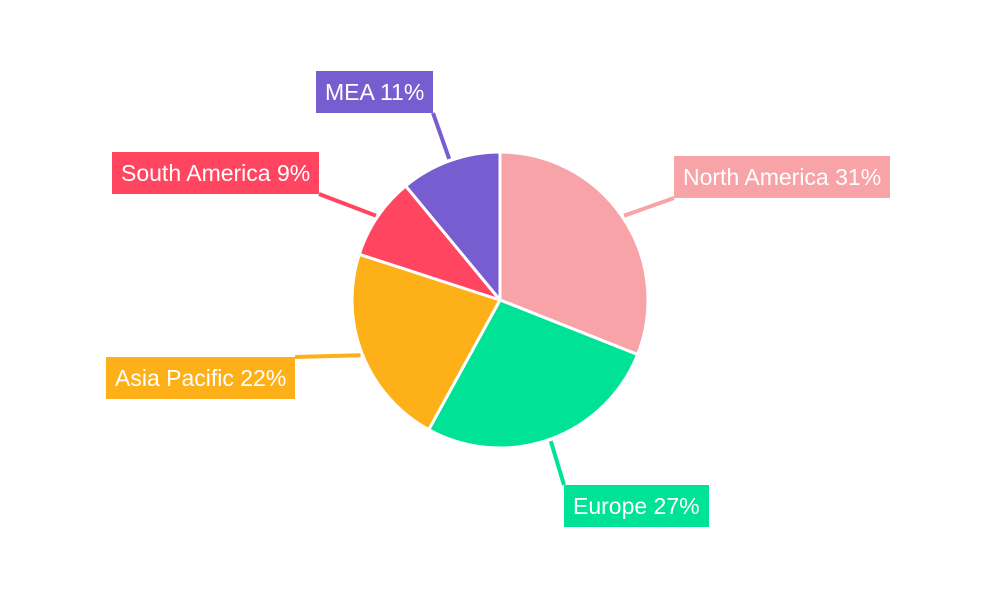 Image resolution: width=1000 pixels, height=600 pixels. Describe the element at coordinates (782, 177) in the screenshot. I see `label-north-america: North America 31%` at that location.